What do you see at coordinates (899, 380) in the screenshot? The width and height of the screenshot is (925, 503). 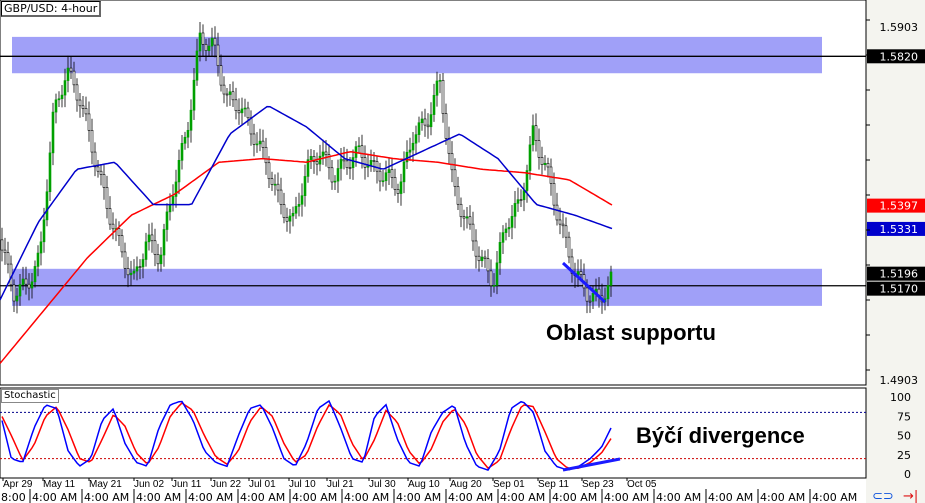 I see `price-tick: 1.4903` at bounding box center [899, 380].